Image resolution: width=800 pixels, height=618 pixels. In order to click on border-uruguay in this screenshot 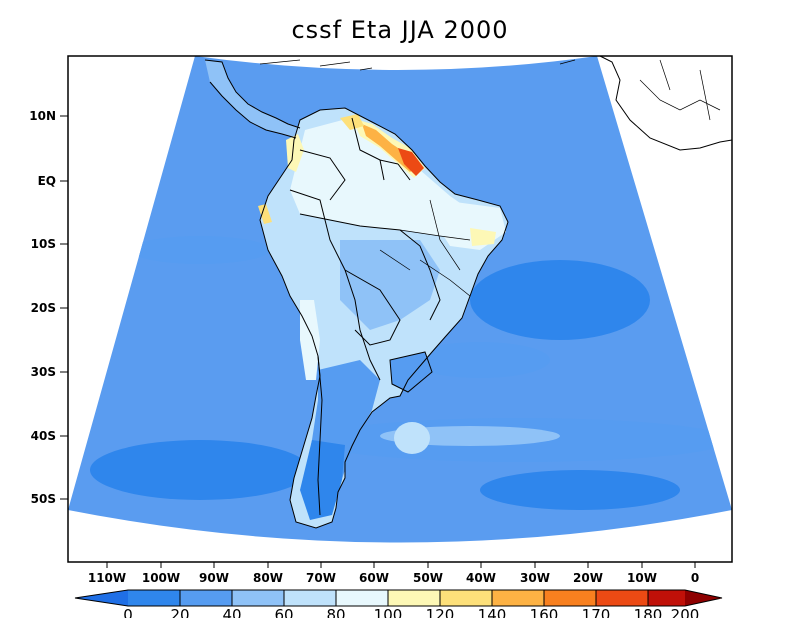, I will do `click(411, 372)`.